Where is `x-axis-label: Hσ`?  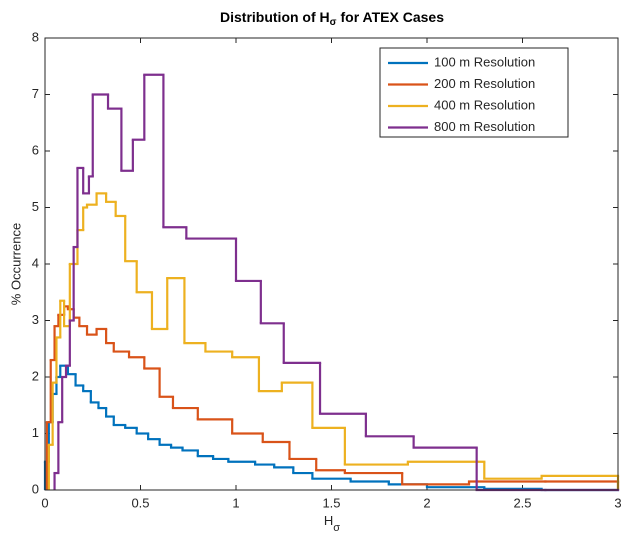 x-axis-label: Hσ is located at coordinates (332, 523).